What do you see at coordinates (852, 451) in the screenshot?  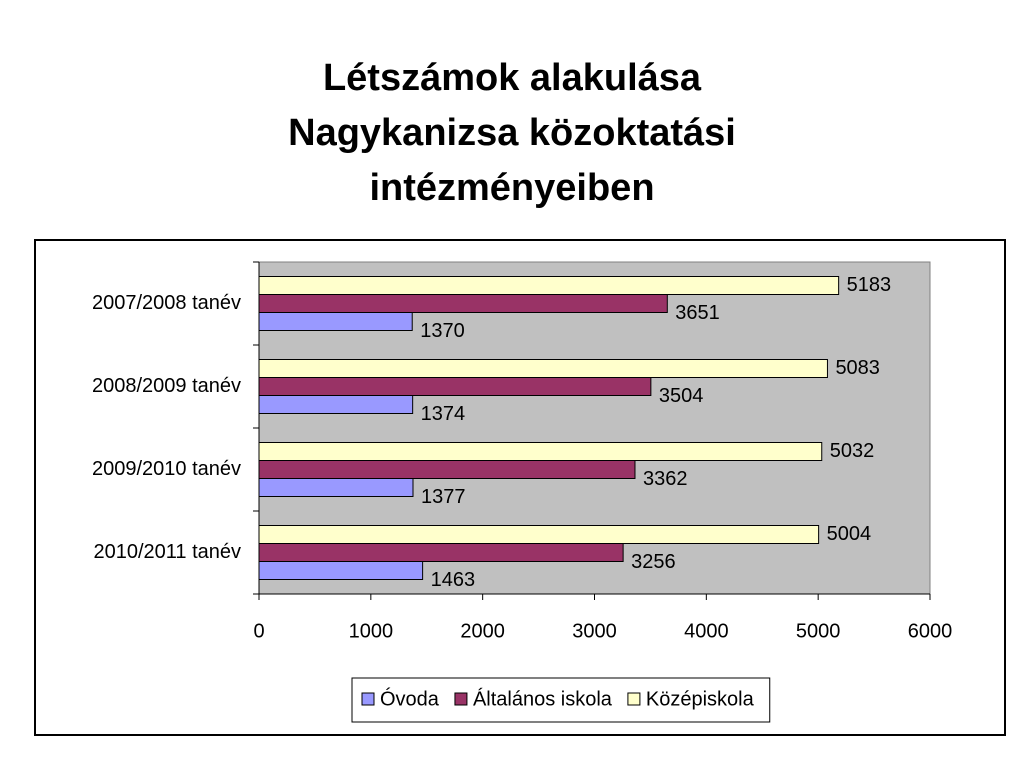 I see `value-label: 5032` at bounding box center [852, 451].